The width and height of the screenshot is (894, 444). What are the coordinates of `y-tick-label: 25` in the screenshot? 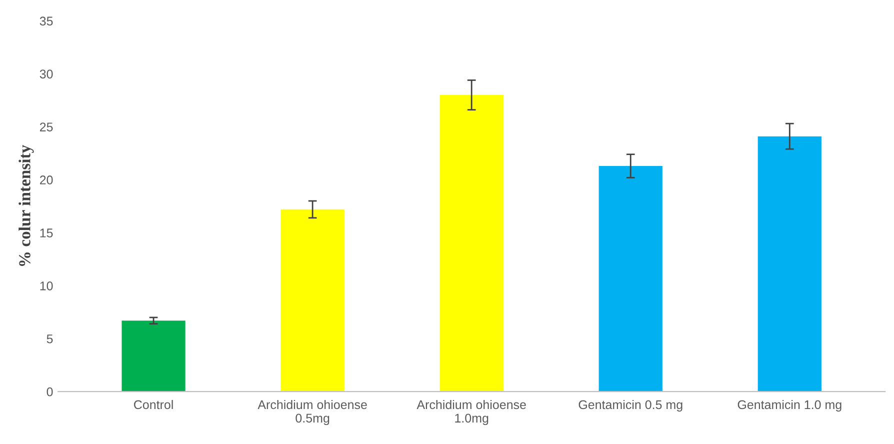 It's located at (46, 127).